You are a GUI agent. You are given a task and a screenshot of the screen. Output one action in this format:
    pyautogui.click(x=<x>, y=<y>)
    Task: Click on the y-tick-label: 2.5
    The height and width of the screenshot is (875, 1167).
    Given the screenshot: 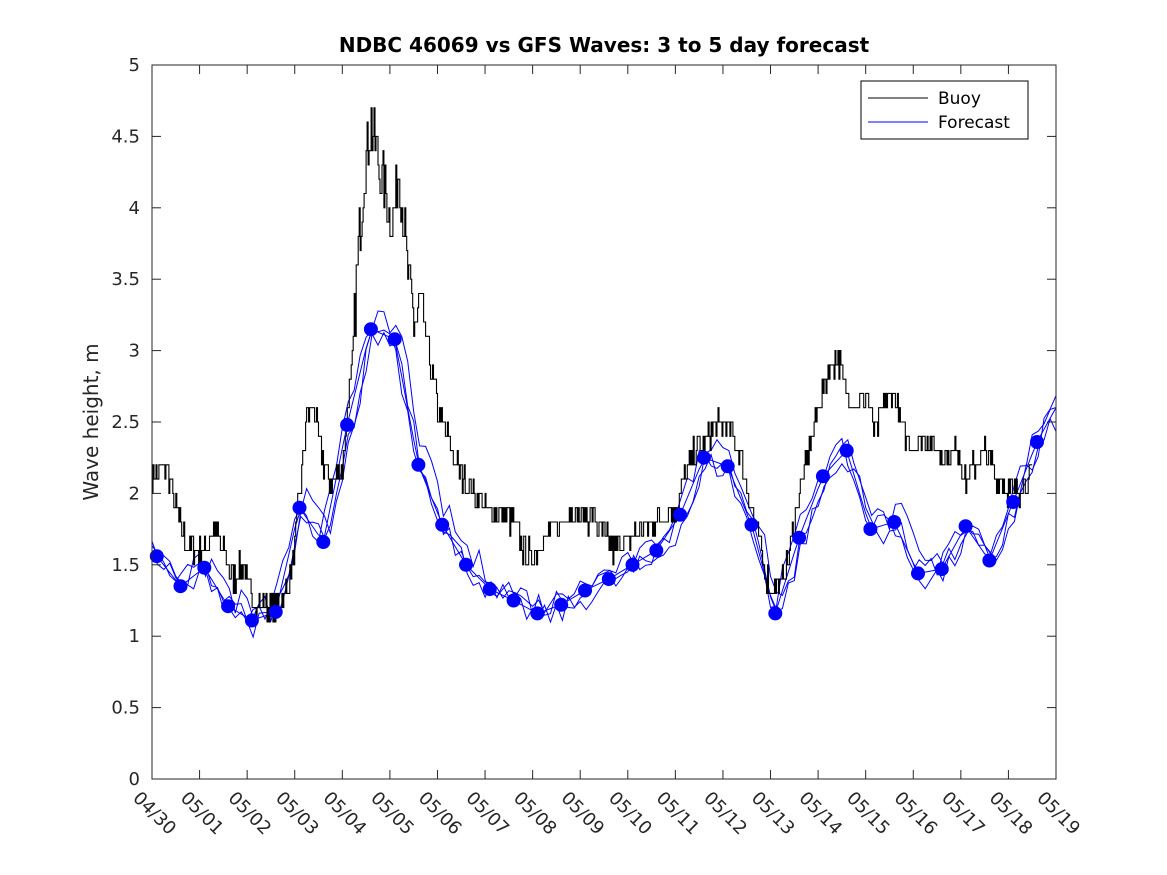 What is the action you would take?
    pyautogui.click(x=125, y=422)
    